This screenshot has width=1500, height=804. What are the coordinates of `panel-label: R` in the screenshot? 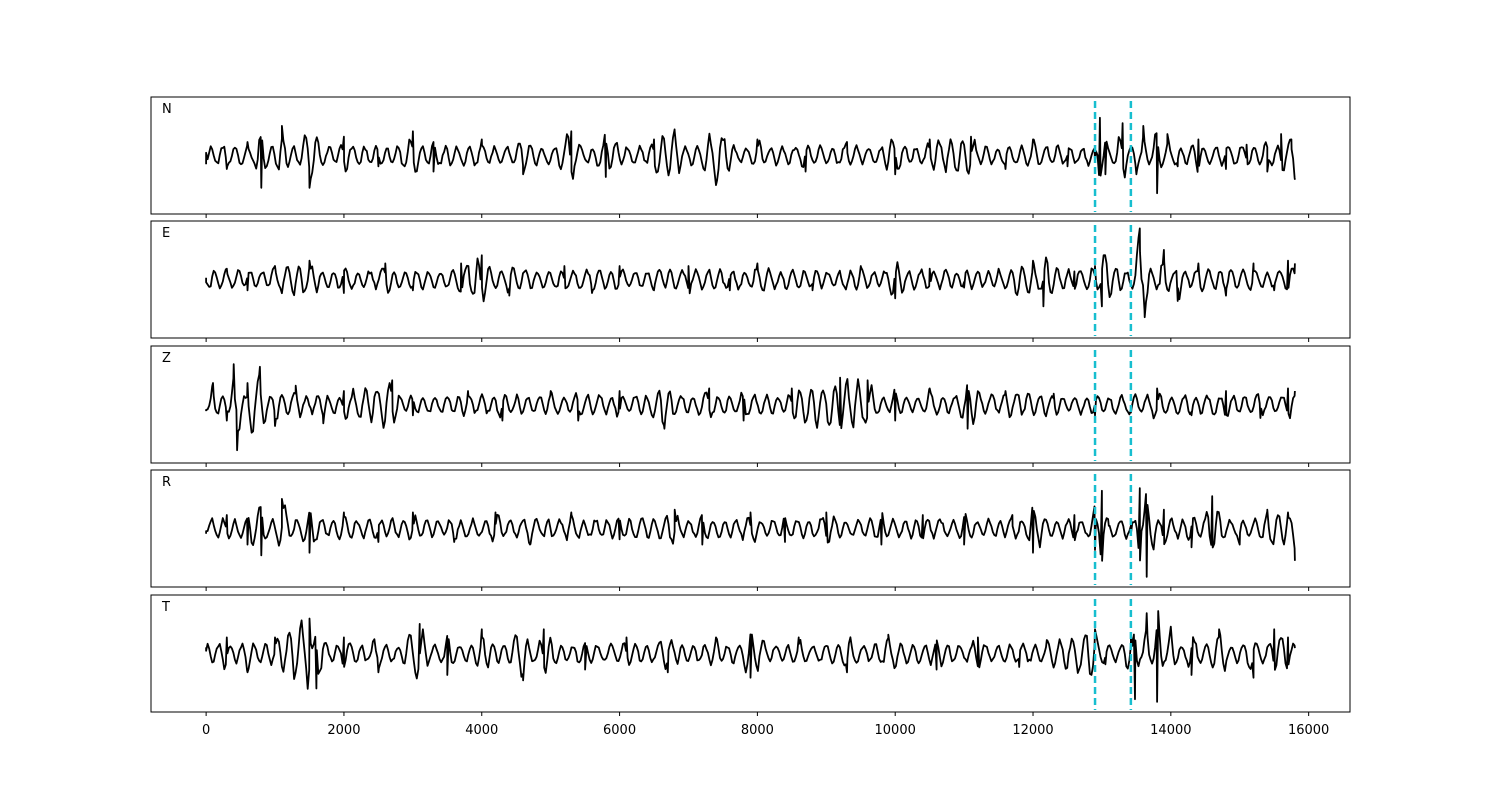 It's located at (166, 482).